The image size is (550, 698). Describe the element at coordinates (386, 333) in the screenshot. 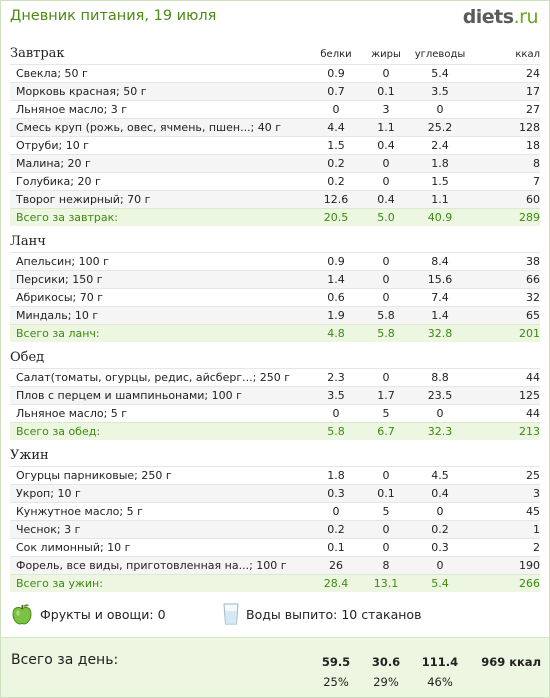

I see `total-fat: 5.8` at that location.